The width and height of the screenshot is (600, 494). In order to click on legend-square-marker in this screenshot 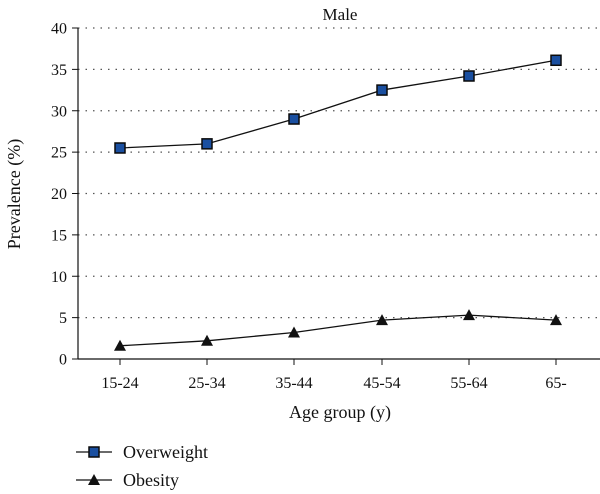, I will do `click(94, 452)`.